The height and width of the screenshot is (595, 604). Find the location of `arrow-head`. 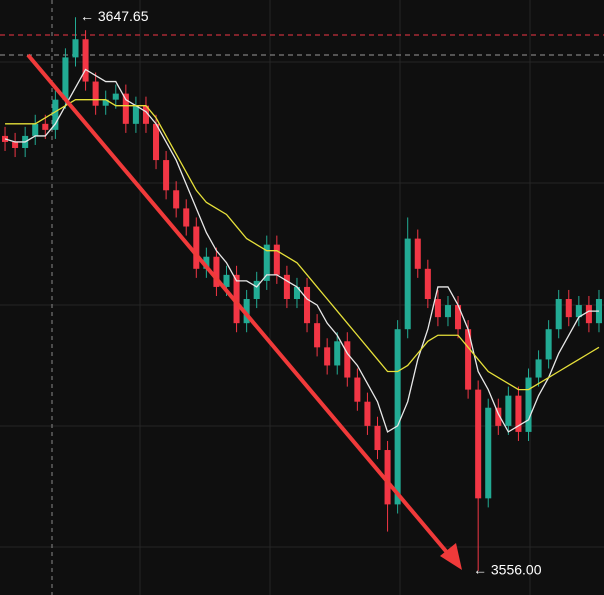

arrow-head is located at coordinates (451, 556).